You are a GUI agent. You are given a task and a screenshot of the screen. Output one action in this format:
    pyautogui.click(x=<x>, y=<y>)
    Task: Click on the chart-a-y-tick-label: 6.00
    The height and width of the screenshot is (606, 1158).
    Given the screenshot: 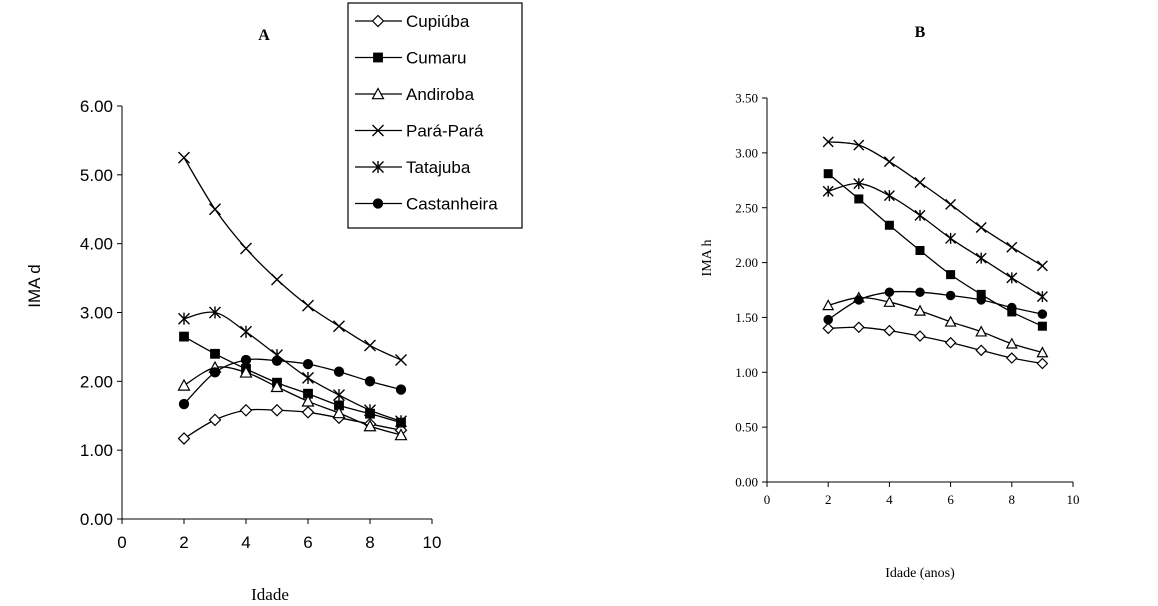 What is the action you would take?
    pyautogui.click(x=96, y=106)
    